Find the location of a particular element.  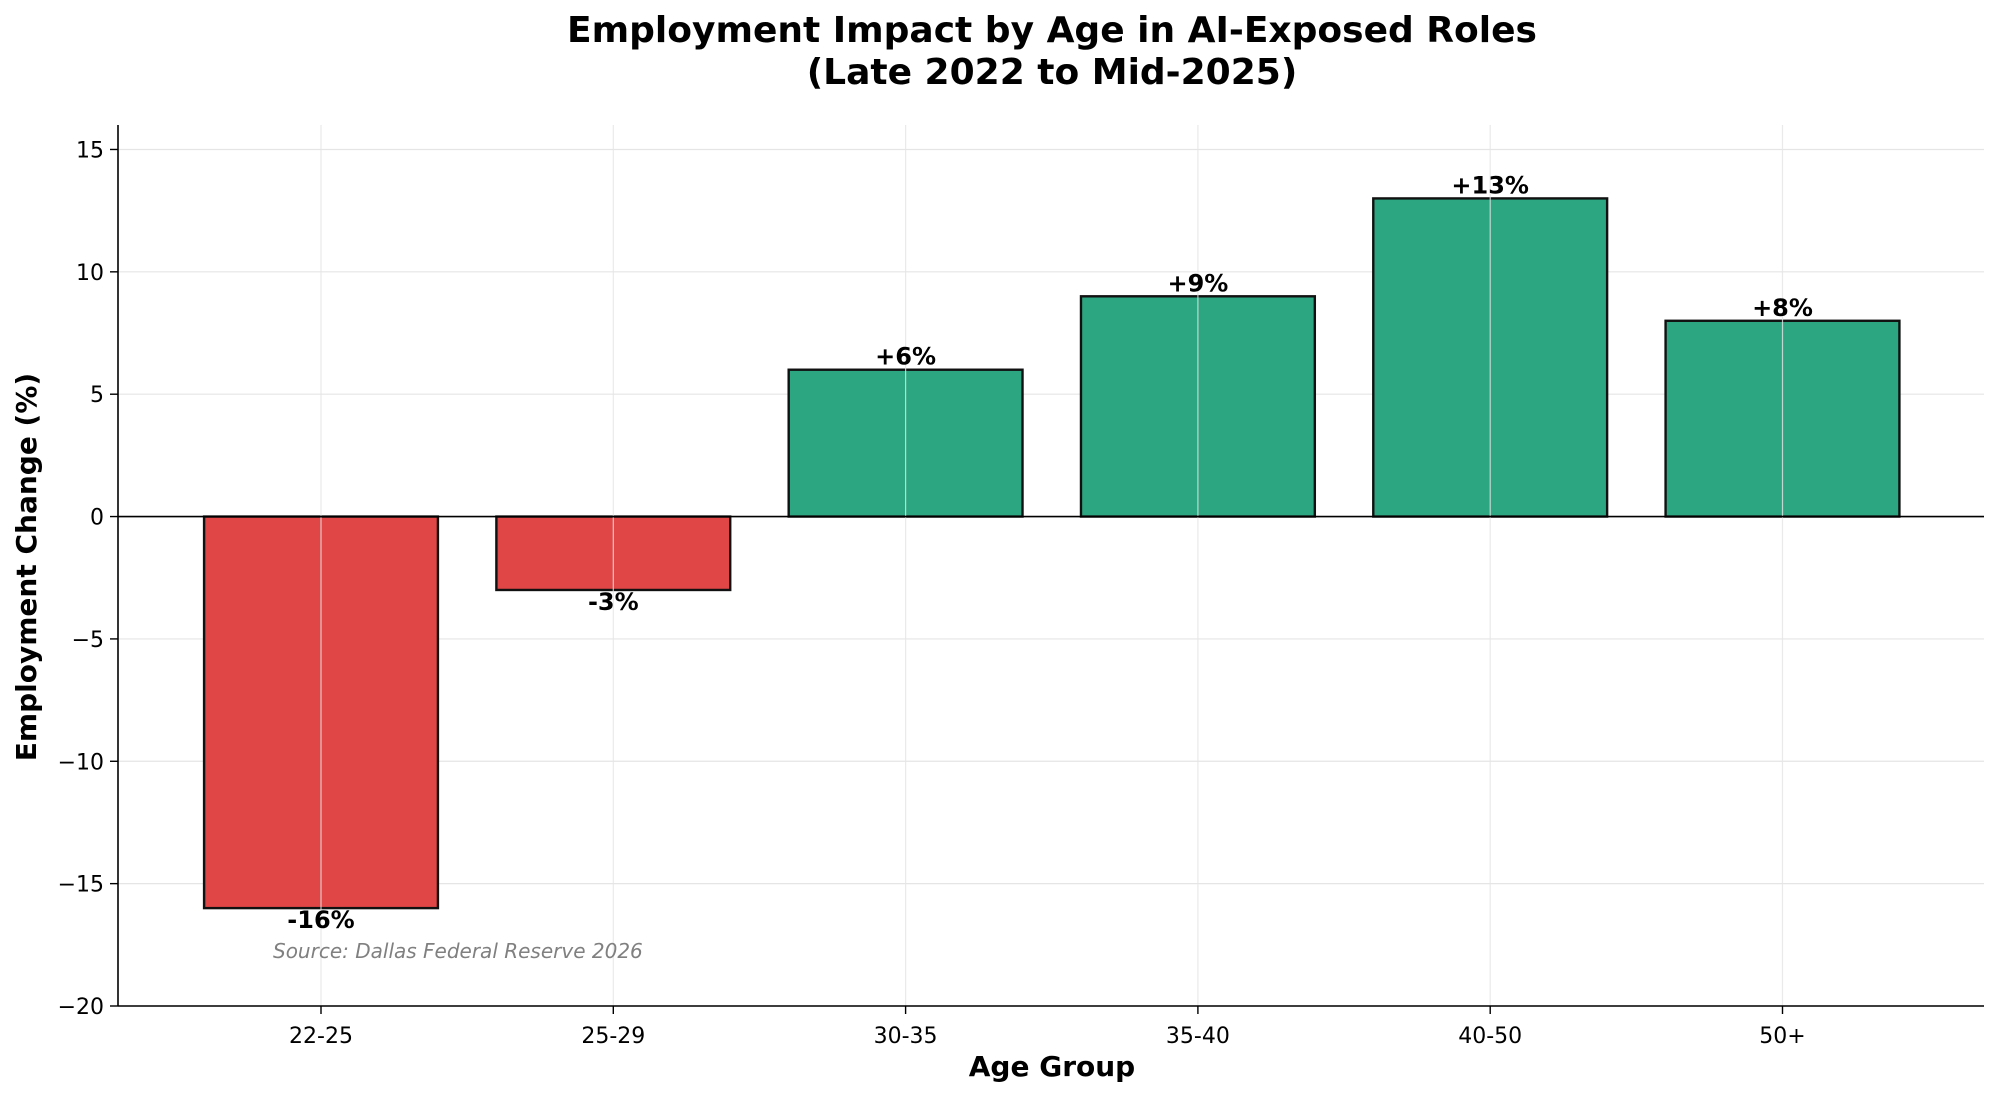

data-label-35-40: +9% is located at coordinates (1197, 283).